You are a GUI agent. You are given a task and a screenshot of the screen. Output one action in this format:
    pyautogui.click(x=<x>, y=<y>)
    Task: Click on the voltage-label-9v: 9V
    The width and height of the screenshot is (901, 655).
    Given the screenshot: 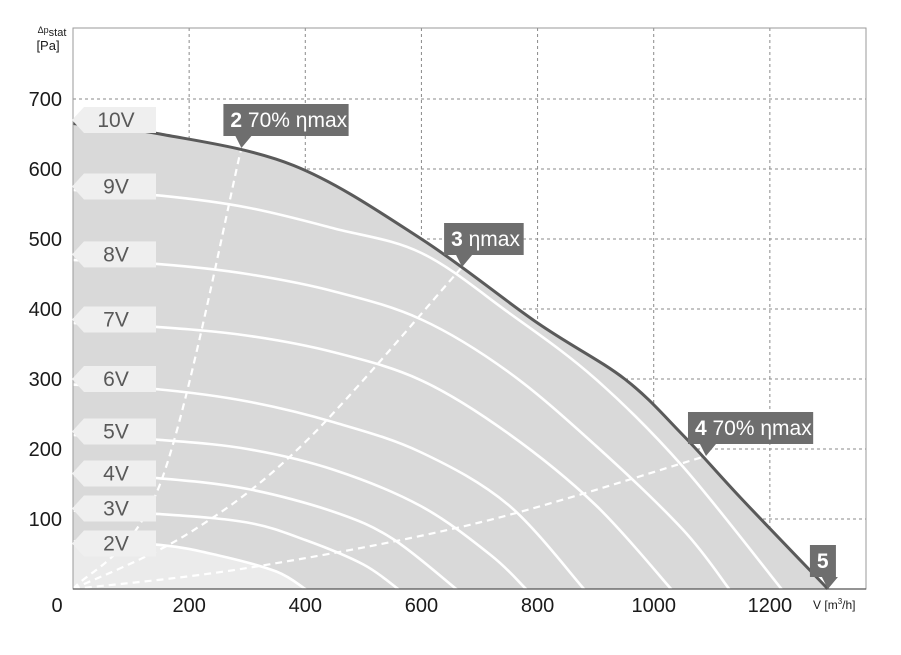 What is the action you would take?
    pyautogui.click(x=114, y=186)
    